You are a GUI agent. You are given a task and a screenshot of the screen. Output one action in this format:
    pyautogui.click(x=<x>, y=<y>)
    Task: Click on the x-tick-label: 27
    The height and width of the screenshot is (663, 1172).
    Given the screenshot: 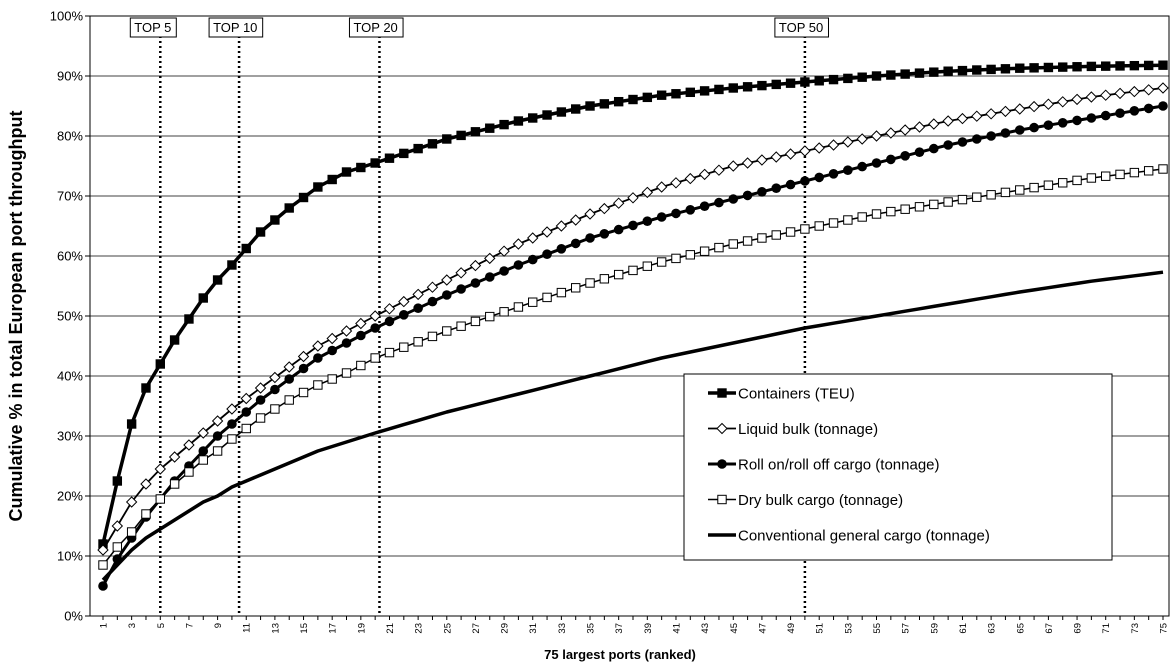 What is the action you would take?
    pyautogui.click(x=476, y=628)
    